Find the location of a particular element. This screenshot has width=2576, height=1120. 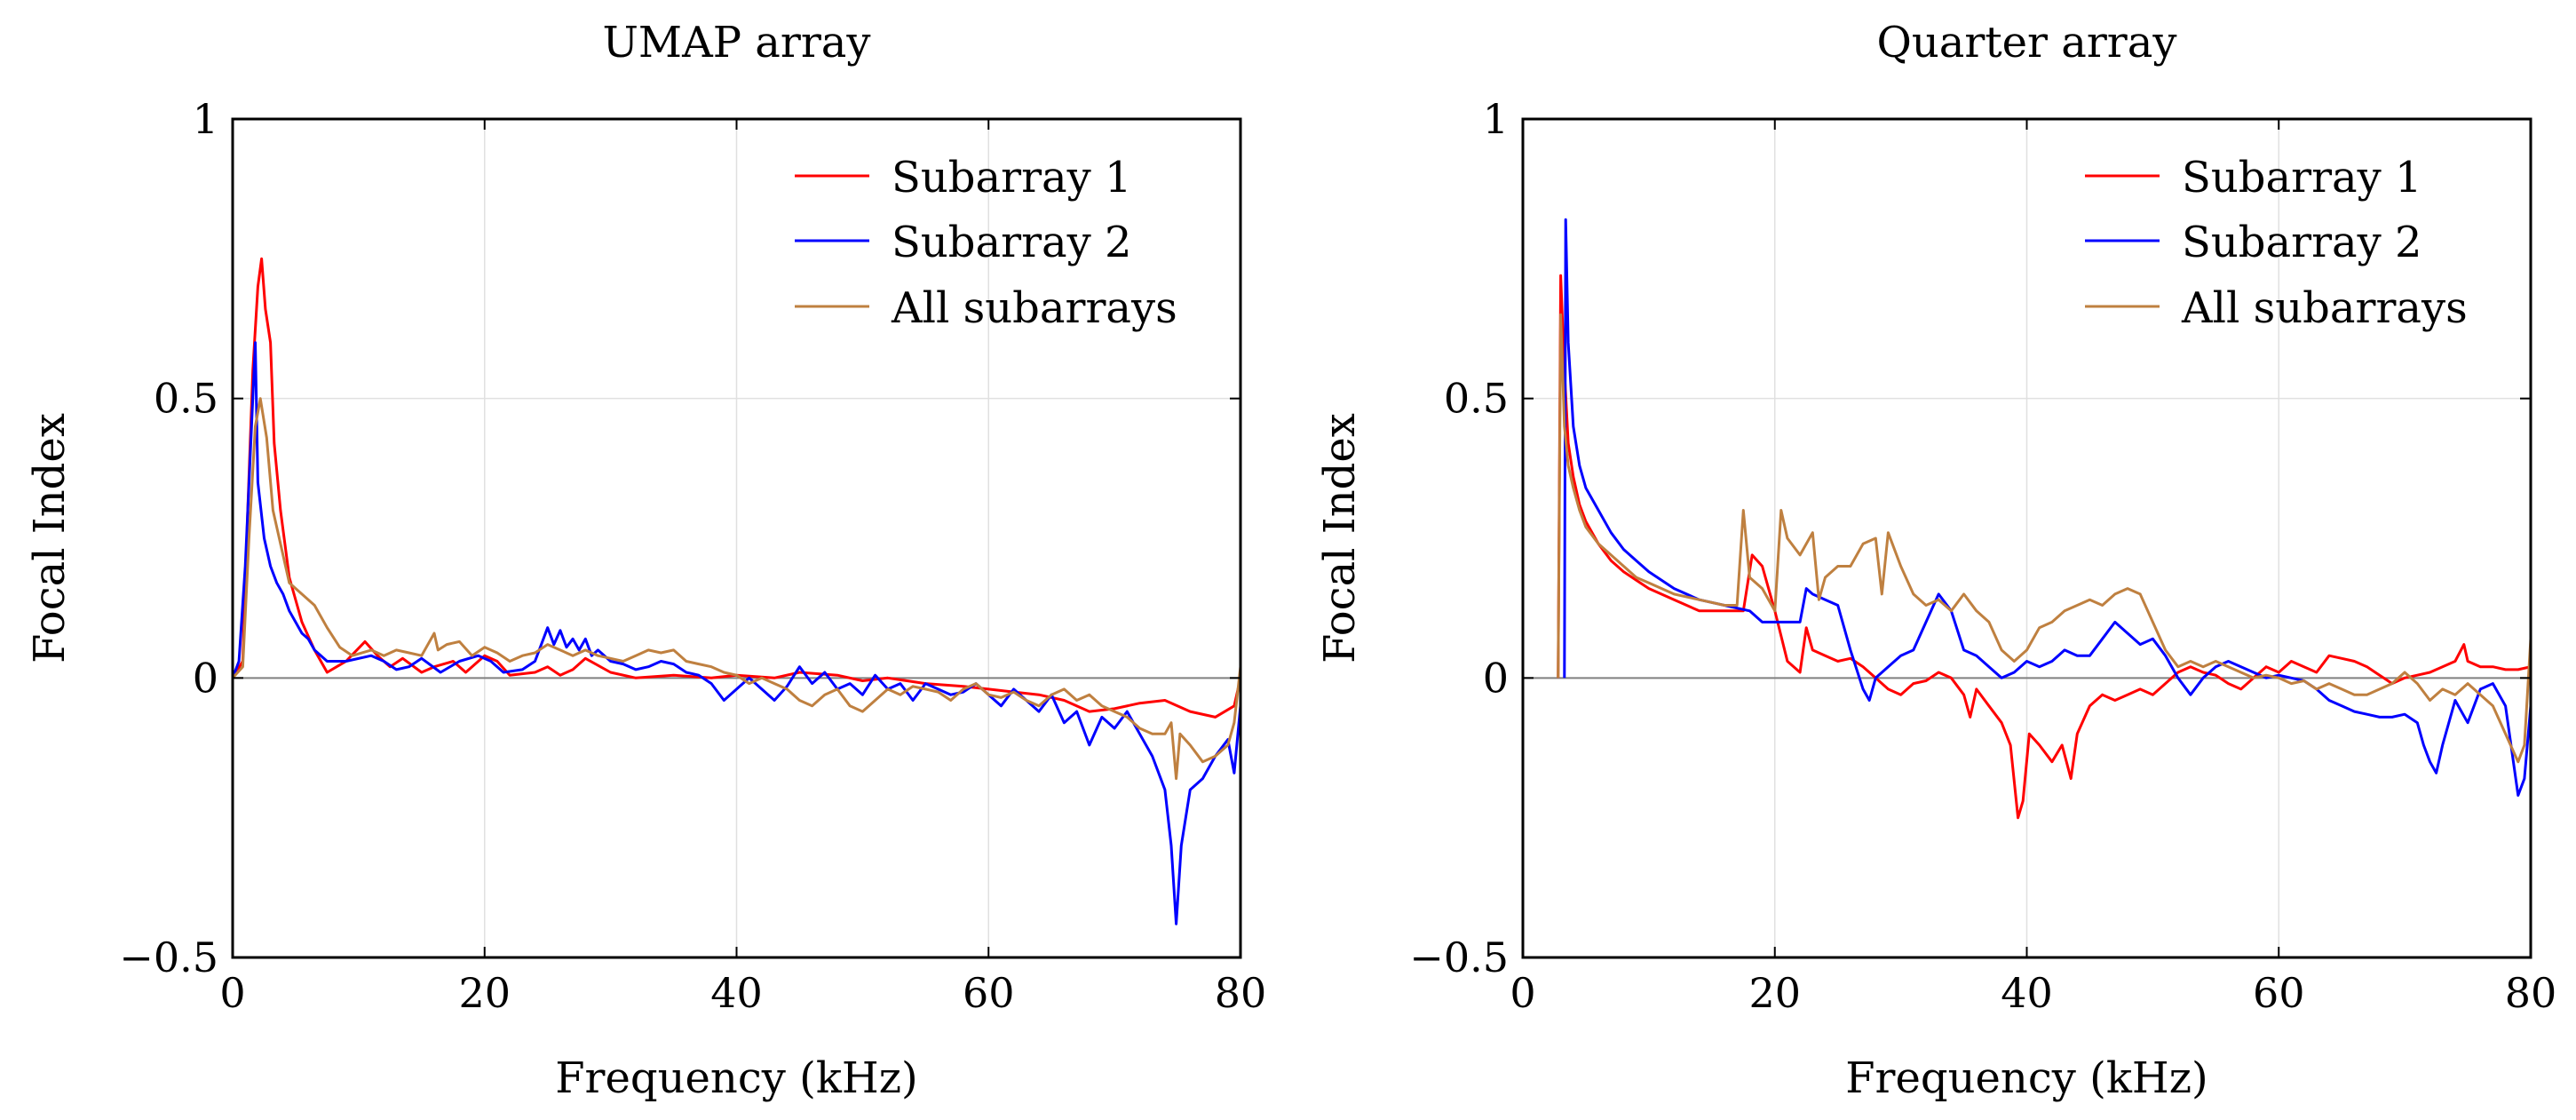

series-line-all-subarrays is located at coordinates (737, 589).